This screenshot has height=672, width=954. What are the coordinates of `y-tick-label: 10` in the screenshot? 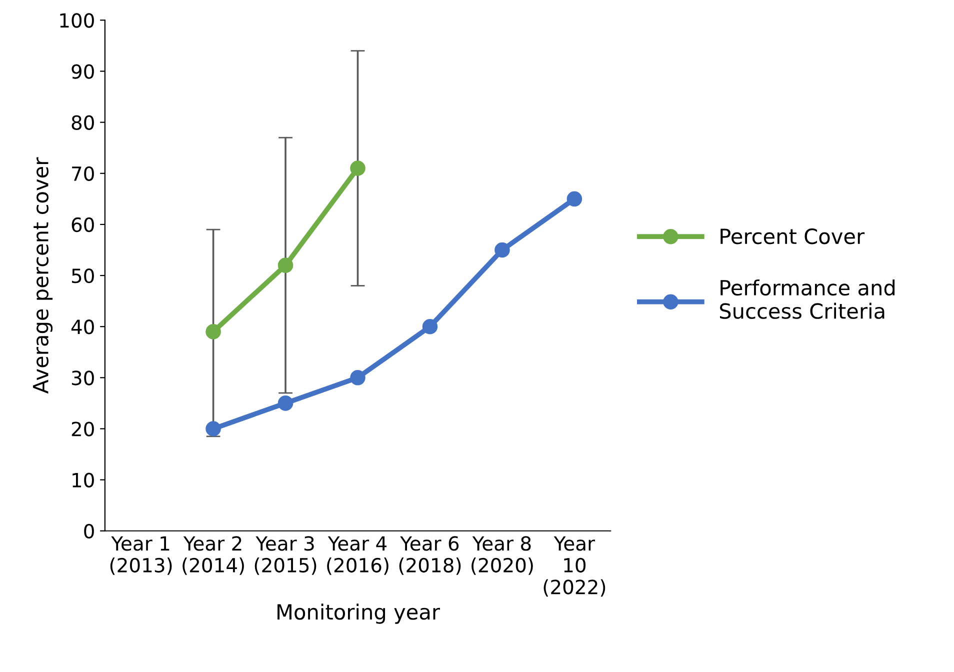 It's located at (83, 480).